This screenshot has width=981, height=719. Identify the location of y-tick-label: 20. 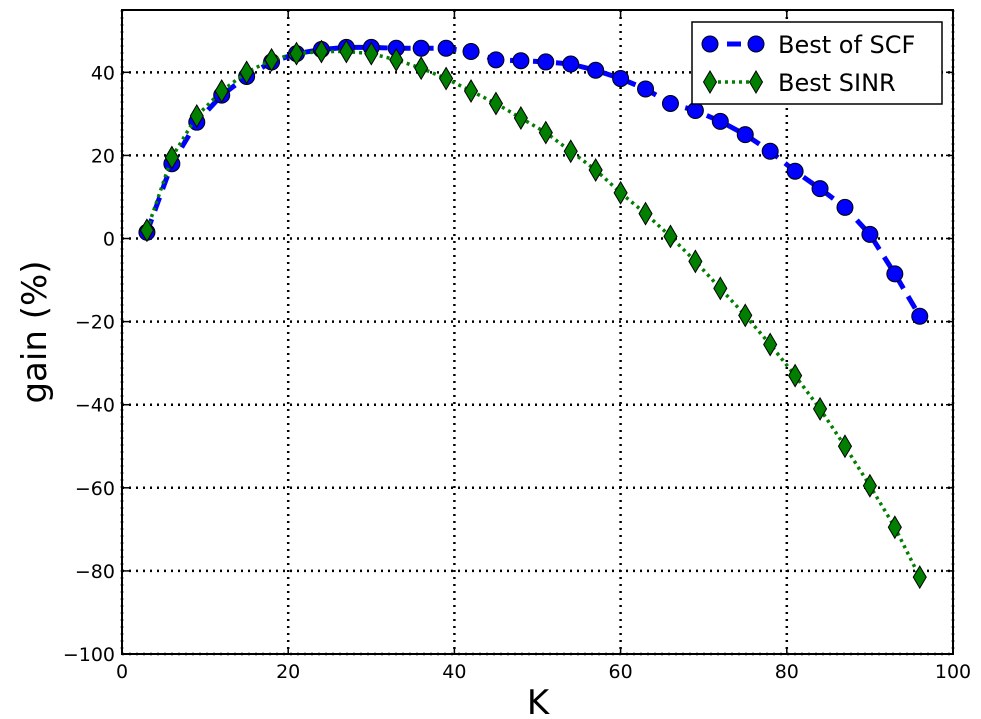
(103, 156).